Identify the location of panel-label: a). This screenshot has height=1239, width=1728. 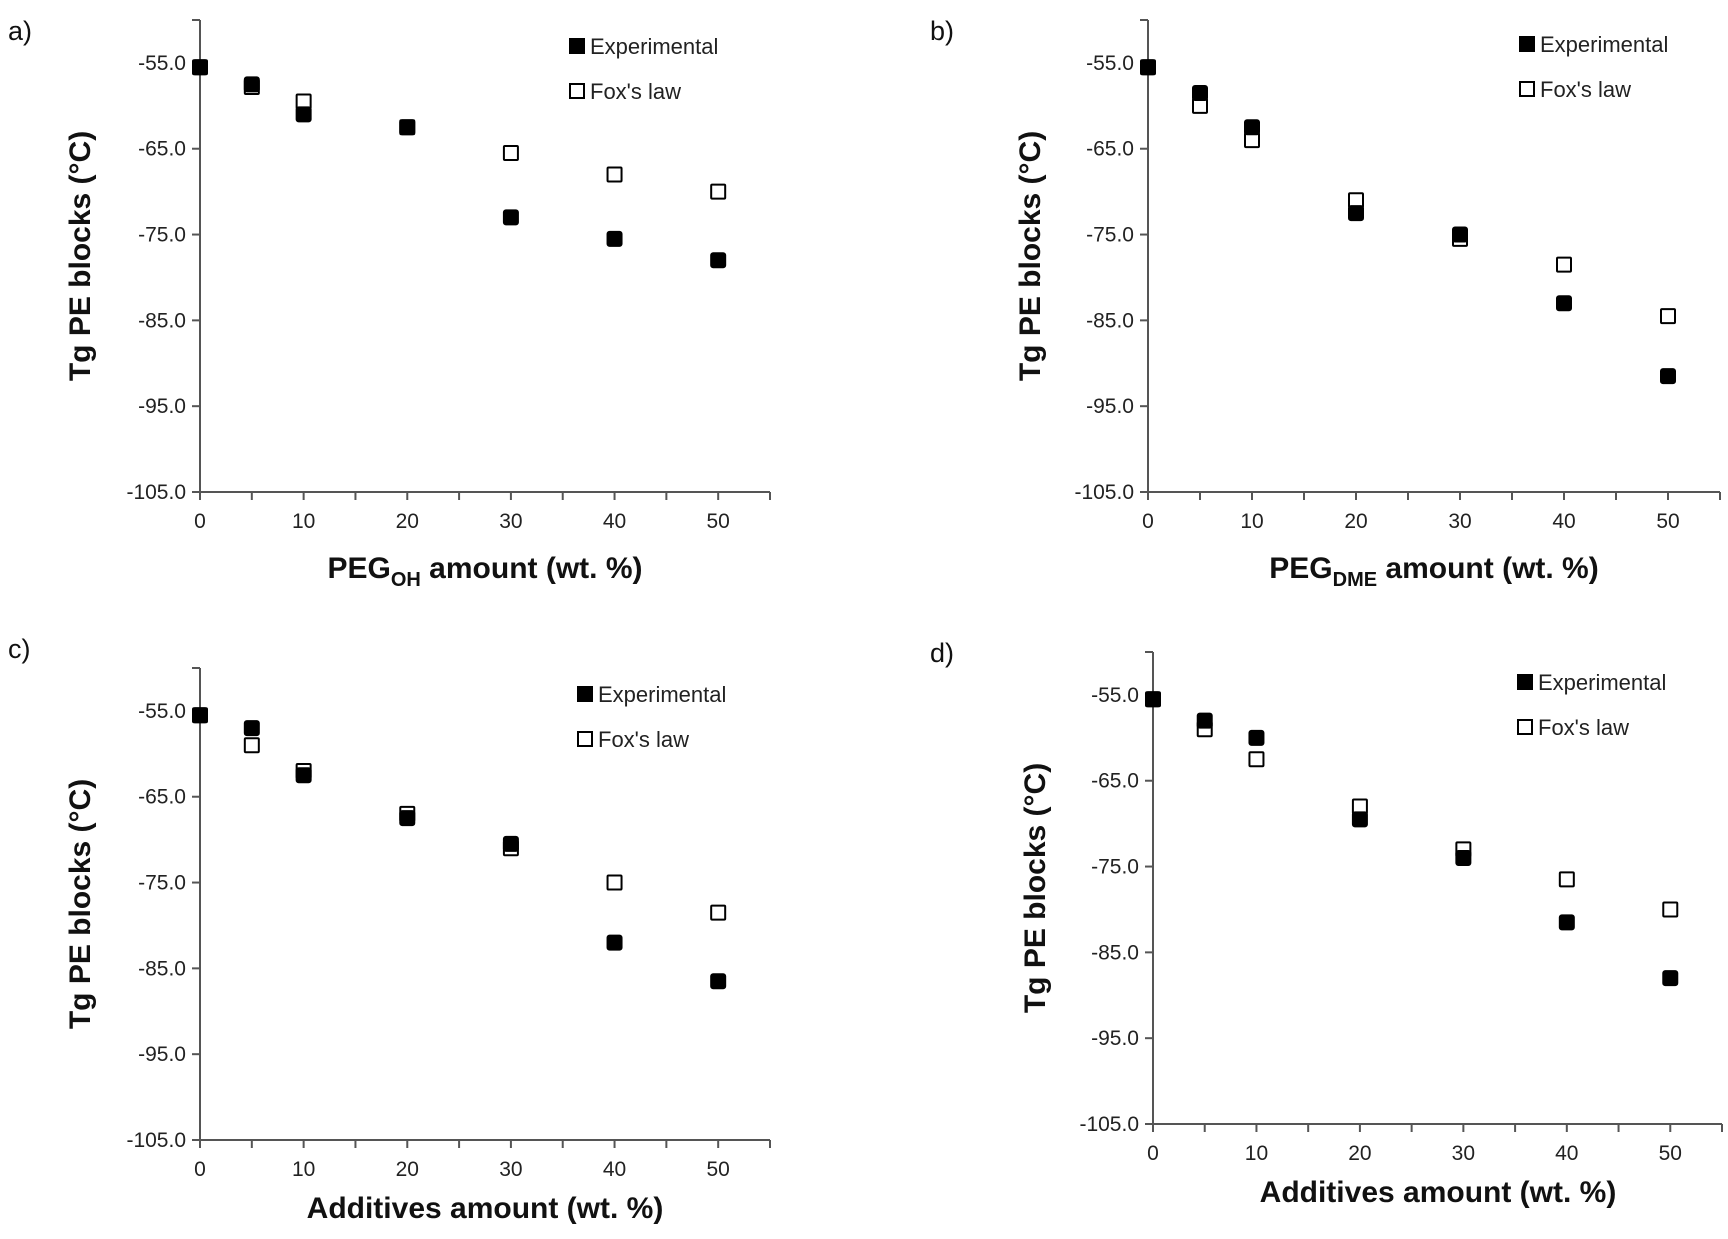
(20, 31).